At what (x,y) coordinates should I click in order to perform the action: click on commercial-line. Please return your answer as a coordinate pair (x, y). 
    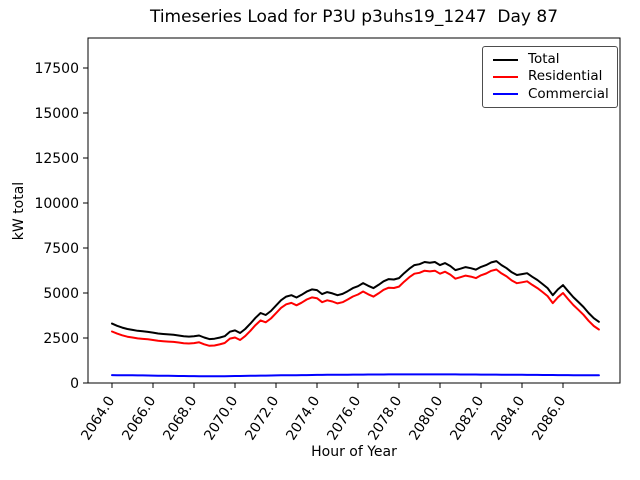
    Looking at the image, I should click on (355, 375).